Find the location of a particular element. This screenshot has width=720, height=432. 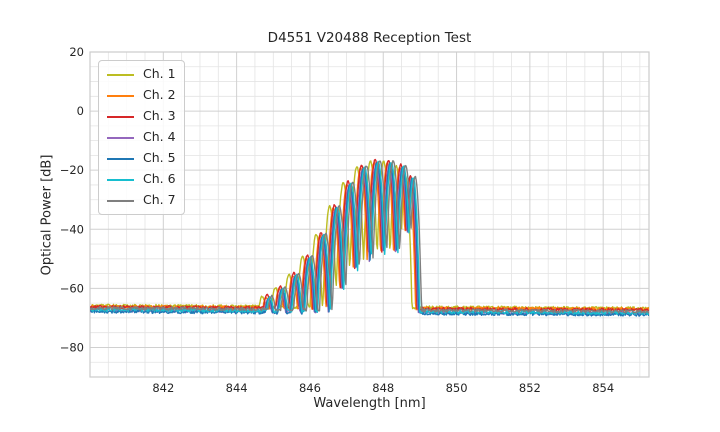

x-tick-label: 854 is located at coordinates (603, 388).